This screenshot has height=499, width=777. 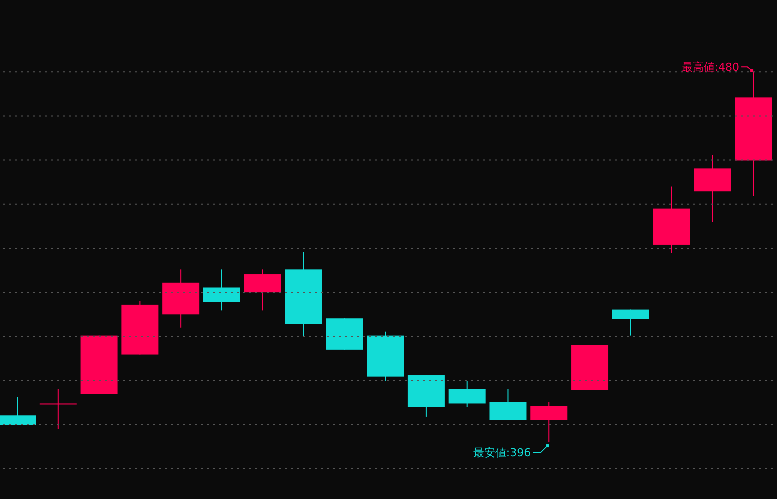 What do you see at coordinates (711, 67) in the screenshot?
I see `annotation: 最高値:480` at bounding box center [711, 67].